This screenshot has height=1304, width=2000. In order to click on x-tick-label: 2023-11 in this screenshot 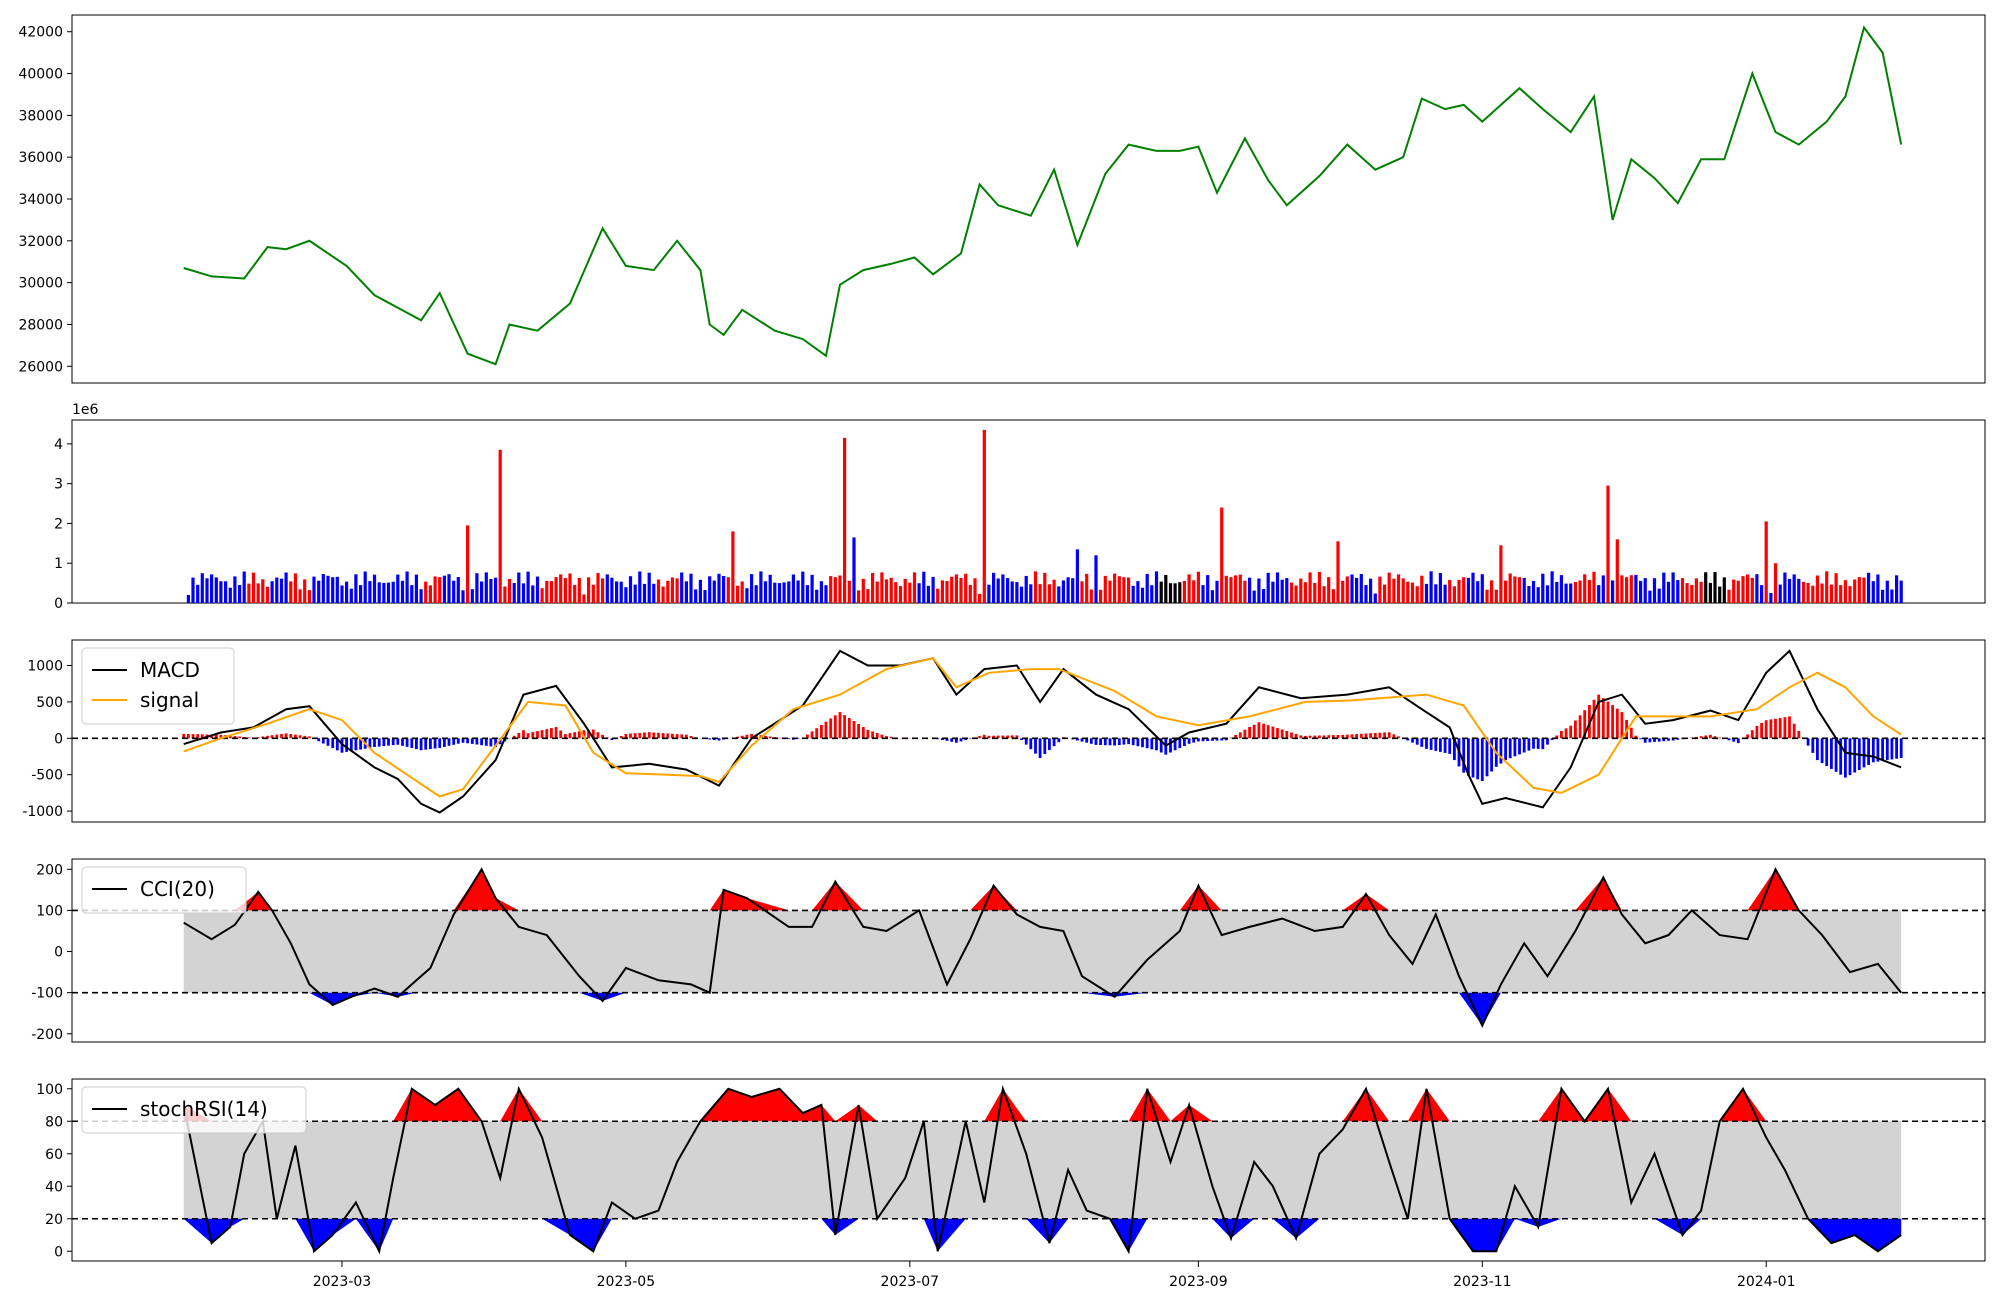, I will do `click(1482, 1282)`.